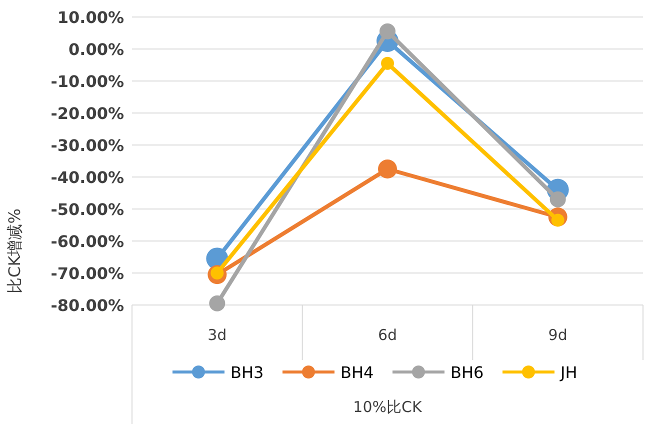  Describe the element at coordinates (558, 335) in the screenshot. I see `x-tick-label: 9d` at that location.